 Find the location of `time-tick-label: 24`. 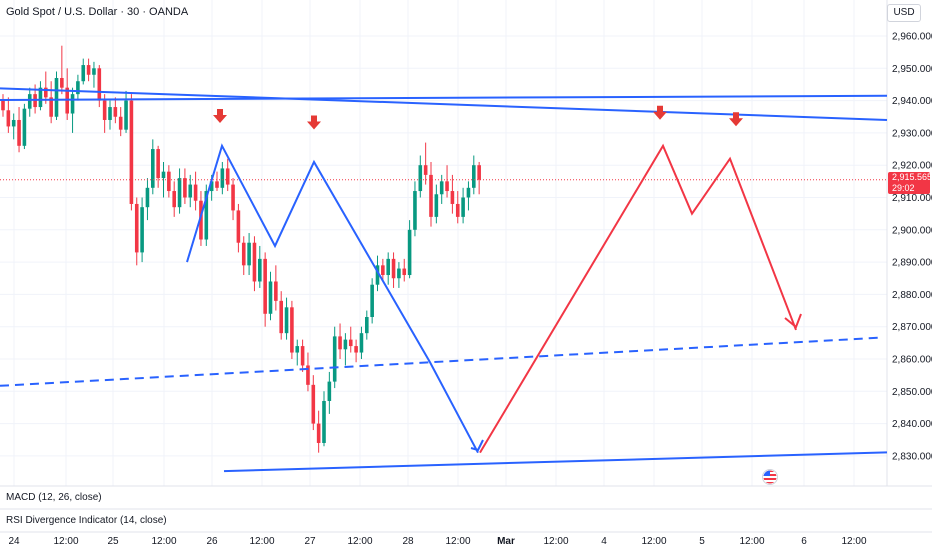

time-tick-label: 24 is located at coordinates (14, 541).